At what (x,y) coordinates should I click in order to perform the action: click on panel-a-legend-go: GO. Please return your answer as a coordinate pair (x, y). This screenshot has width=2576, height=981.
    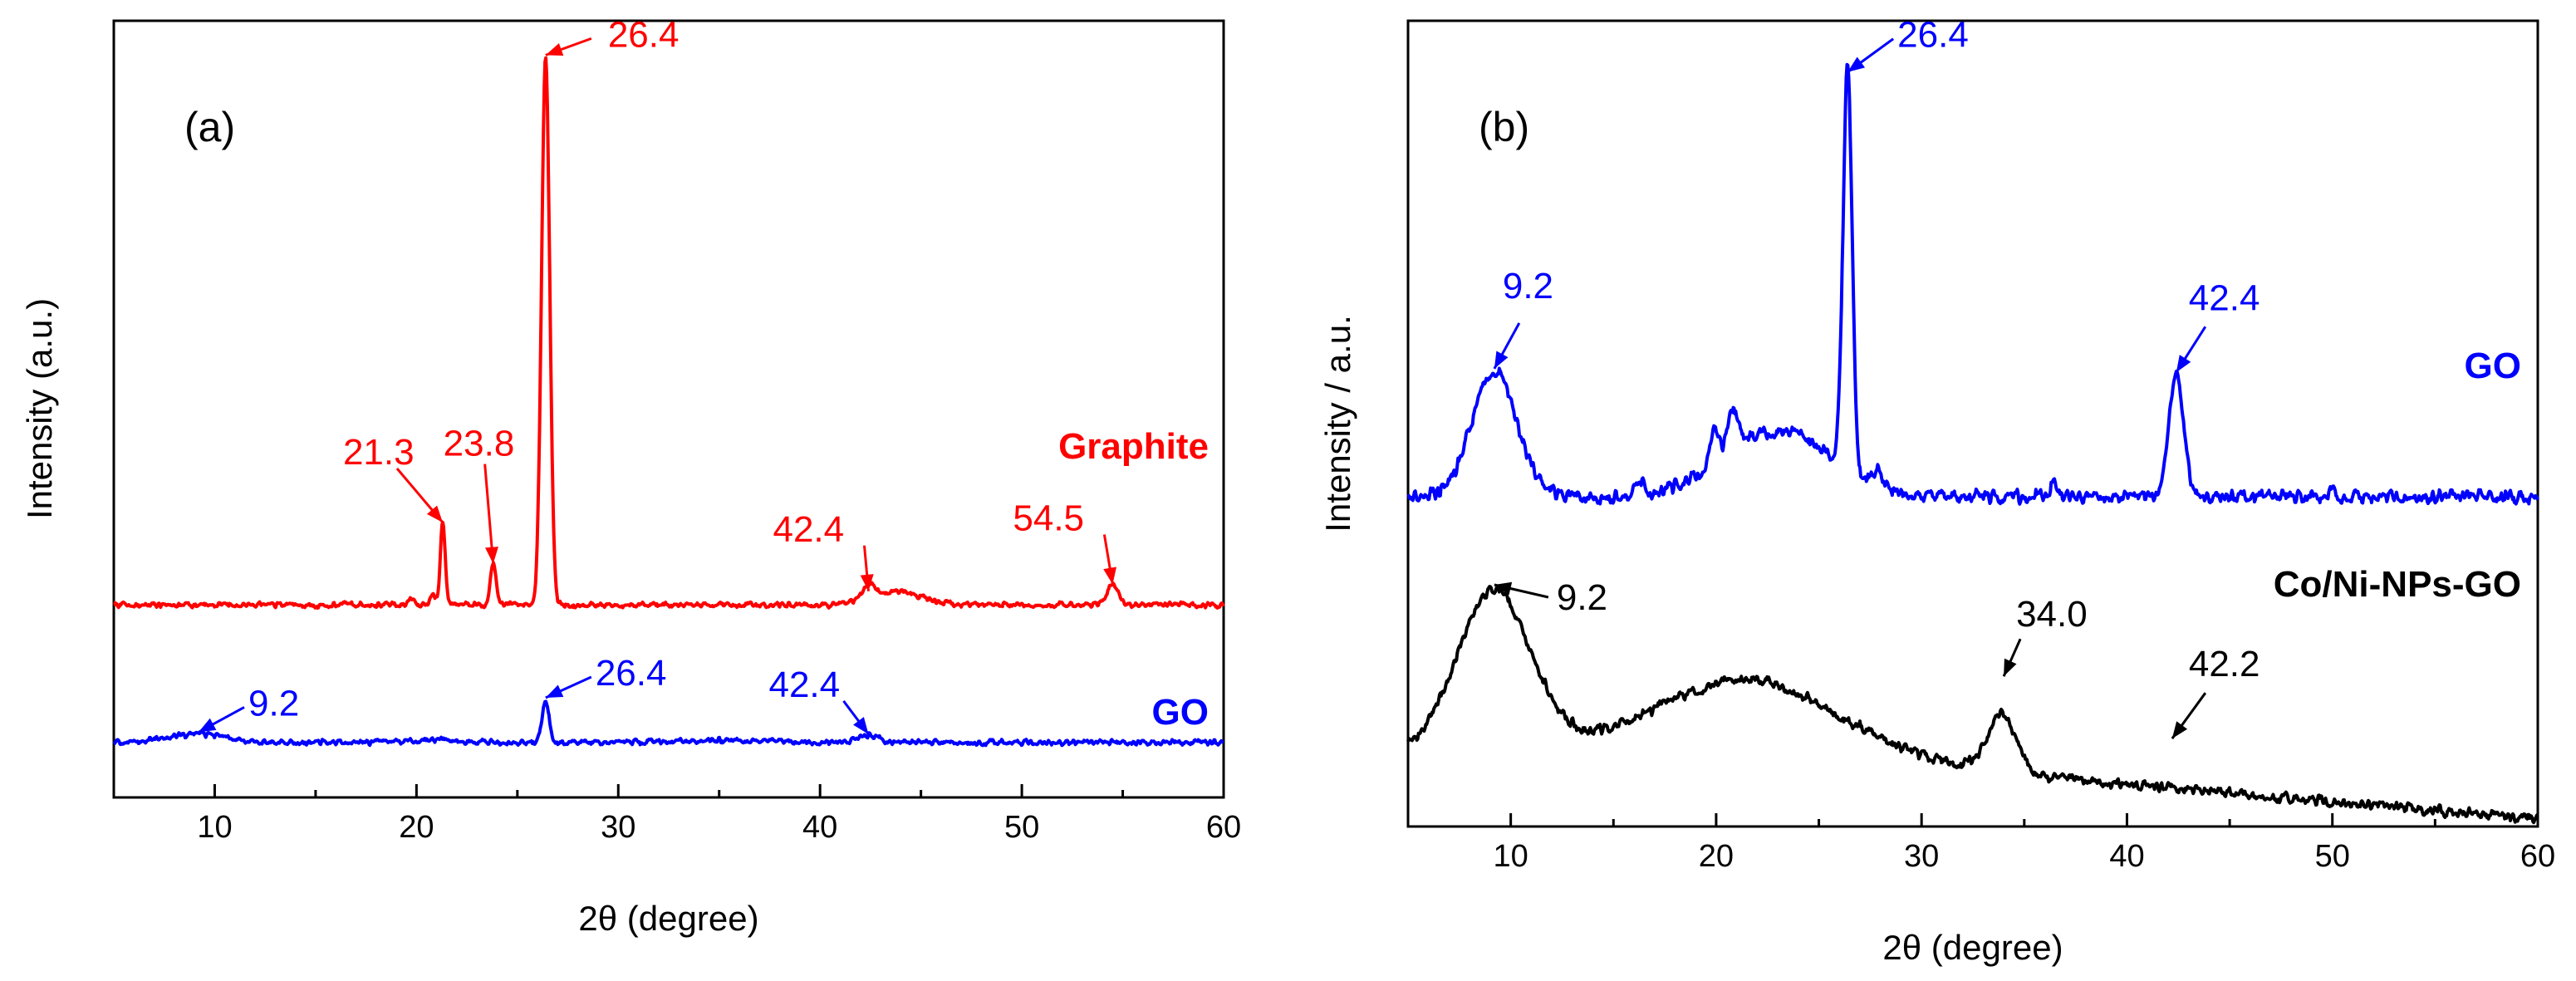
    Looking at the image, I should click on (1180, 712).